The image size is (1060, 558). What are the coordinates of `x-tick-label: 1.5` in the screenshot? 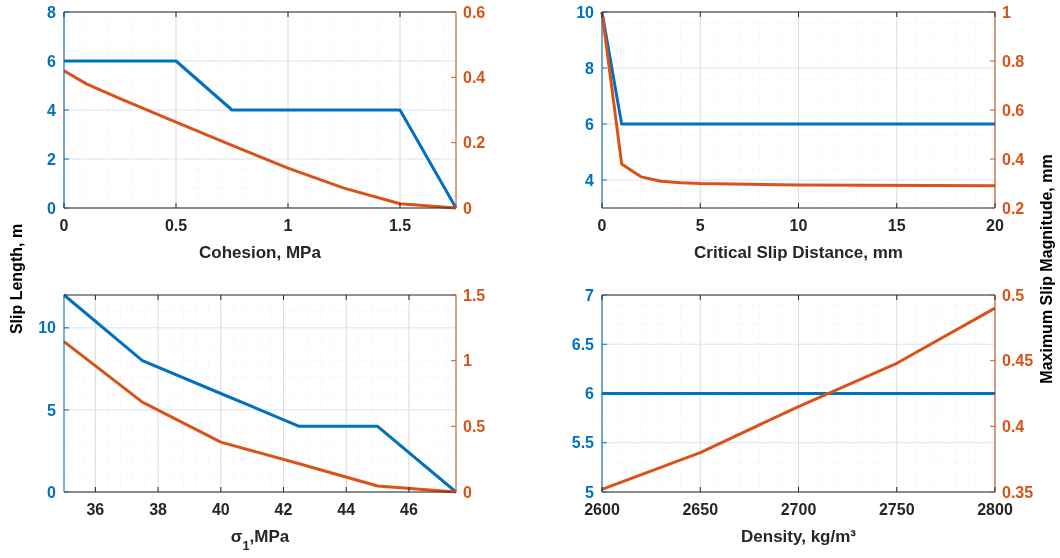 It's located at (400, 225).